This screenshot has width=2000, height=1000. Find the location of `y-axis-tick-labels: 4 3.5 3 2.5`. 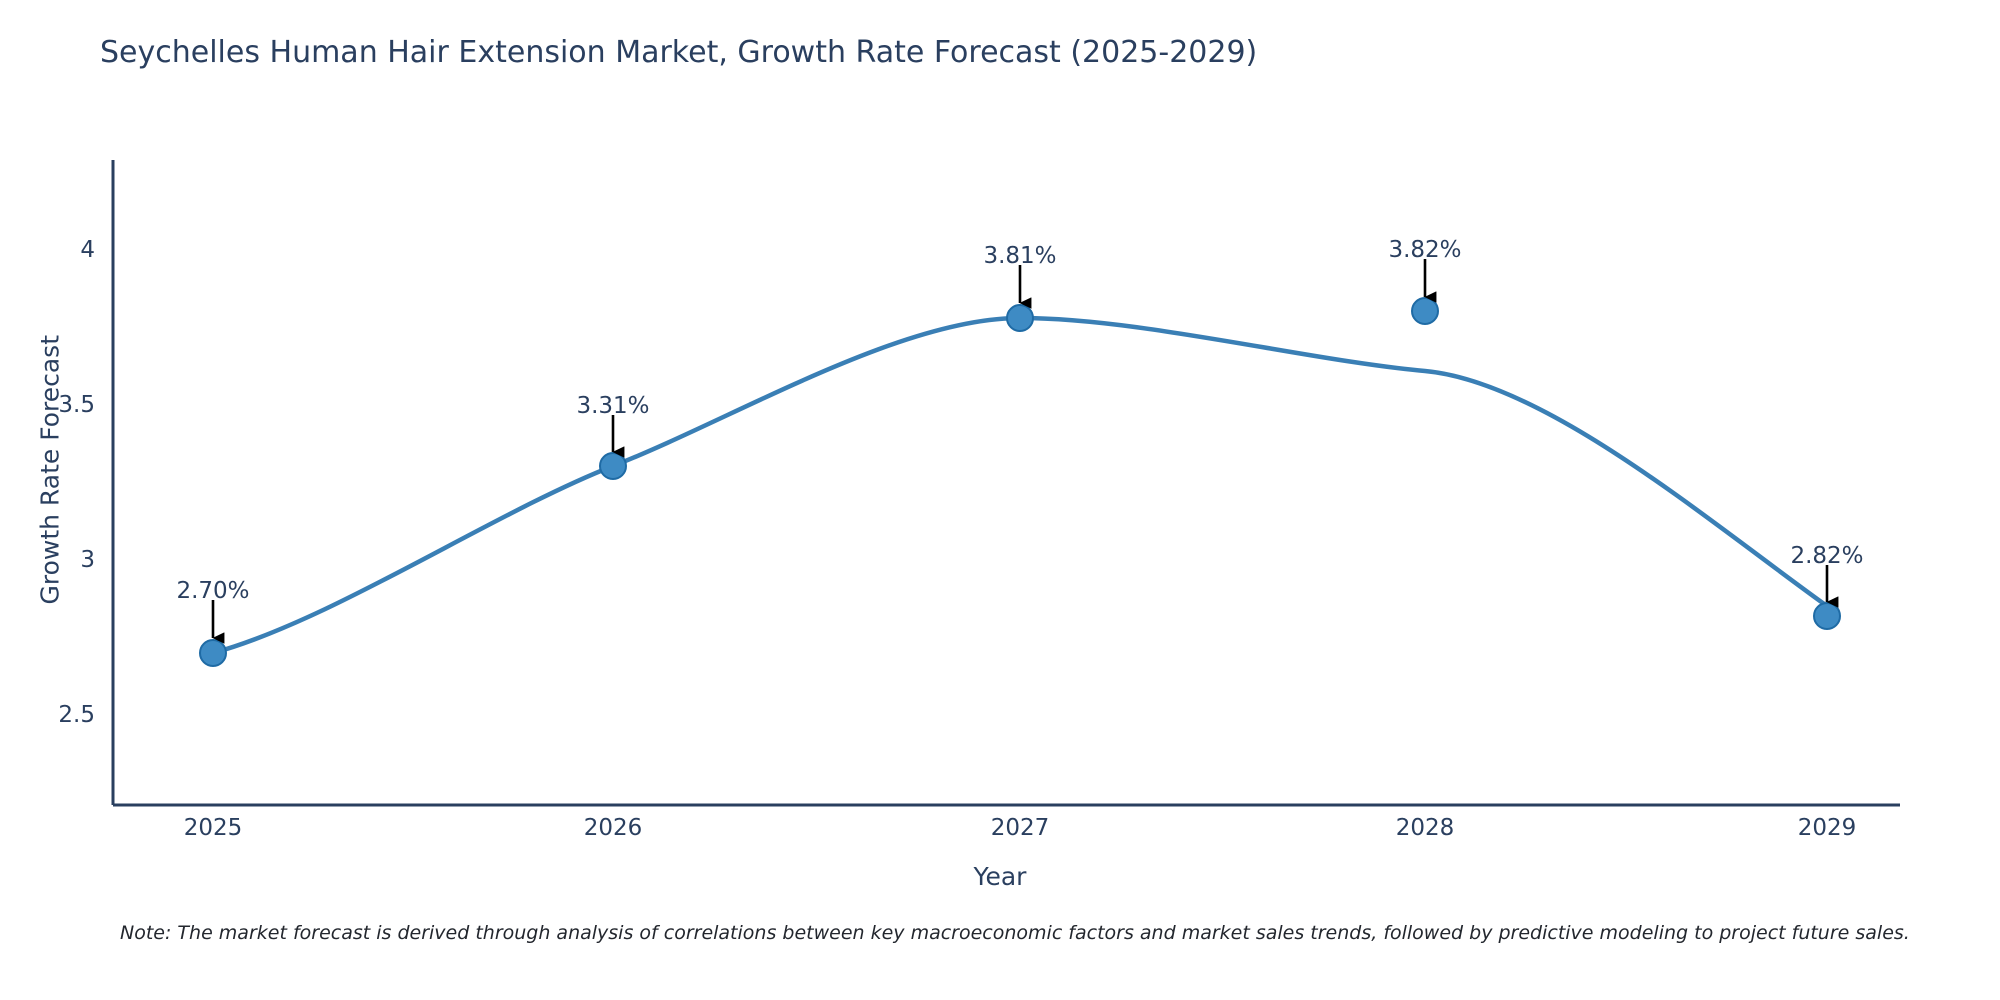

y-axis-tick-labels: 4 3.5 3 2.5 is located at coordinates (47, 500).